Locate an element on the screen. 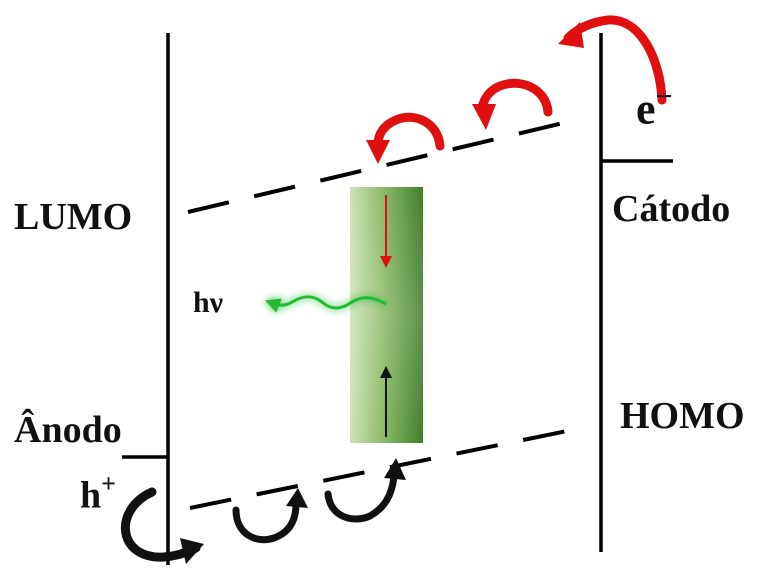 The image size is (780, 571). electron-label-sup: − is located at coordinates (664, 96).